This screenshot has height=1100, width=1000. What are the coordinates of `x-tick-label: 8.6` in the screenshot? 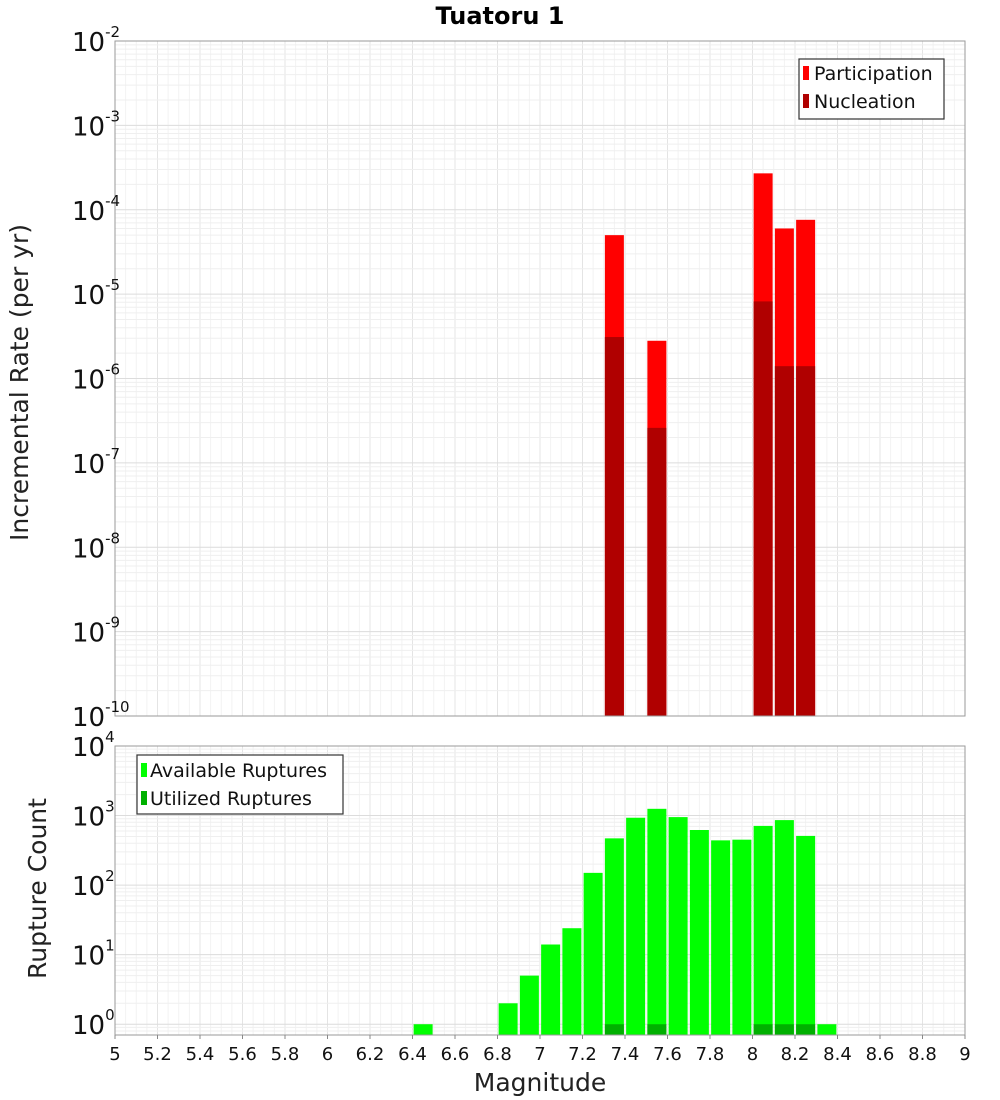 It's located at (880, 1054).